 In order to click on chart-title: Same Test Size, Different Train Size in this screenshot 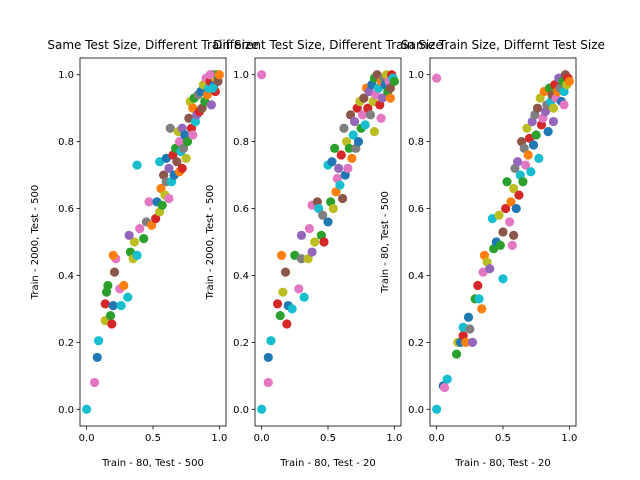, I will do `click(152, 45)`.